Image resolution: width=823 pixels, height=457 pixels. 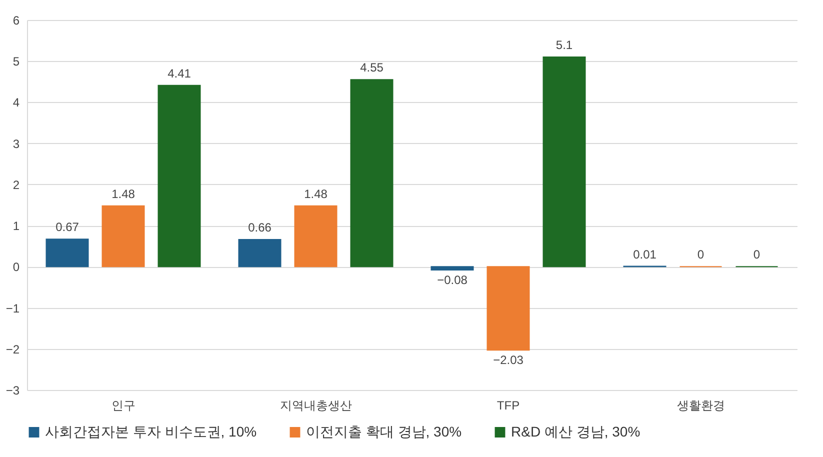 What do you see at coordinates (123, 405) in the screenshot?
I see `x-tick-label: 인구` at bounding box center [123, 405].